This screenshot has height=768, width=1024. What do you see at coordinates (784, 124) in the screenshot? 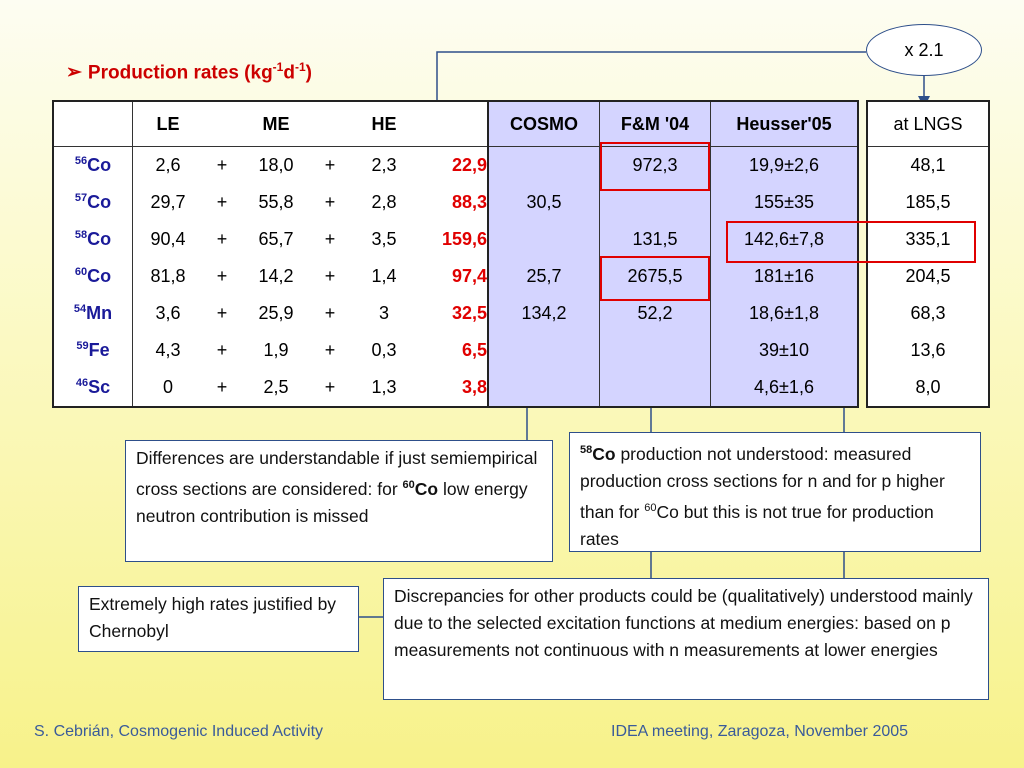
I see `header-heusser: Heusser'05` at bounding box center [784, 124].